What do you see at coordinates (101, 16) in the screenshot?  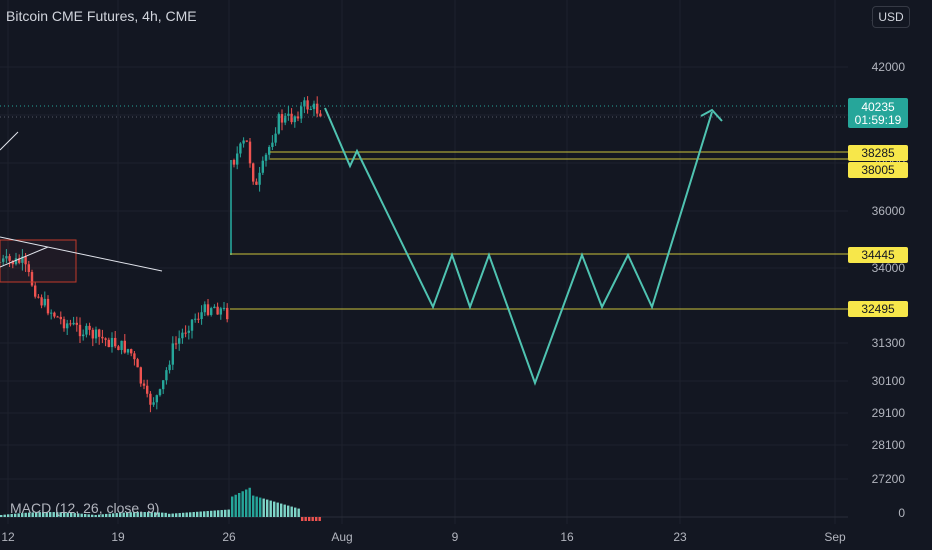 I see `chart-title: Bitcoin CME Futures, 4h, CME` at bounding box center [101, 16].